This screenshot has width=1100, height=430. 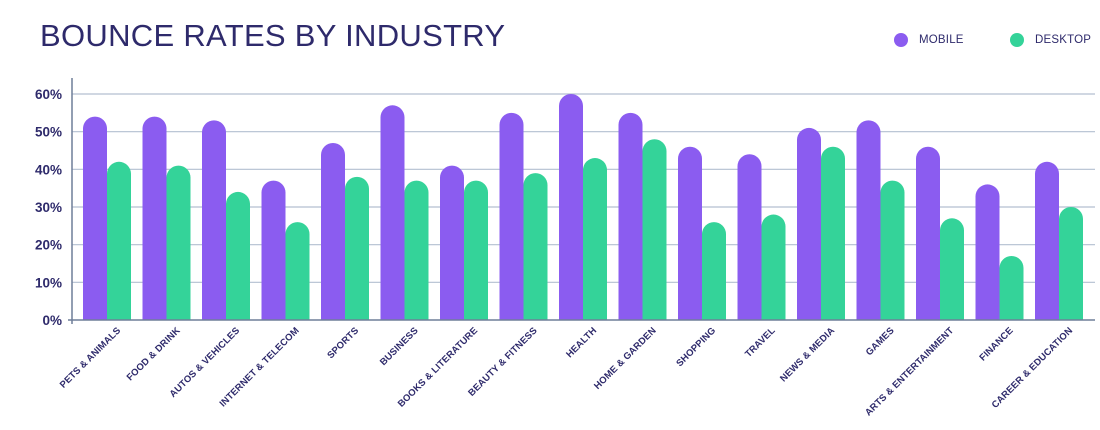 What do you see at coordinates (52, 320) in the screenshot?
I see `y-tick-label: 0%` at bounding box center [52, 320].